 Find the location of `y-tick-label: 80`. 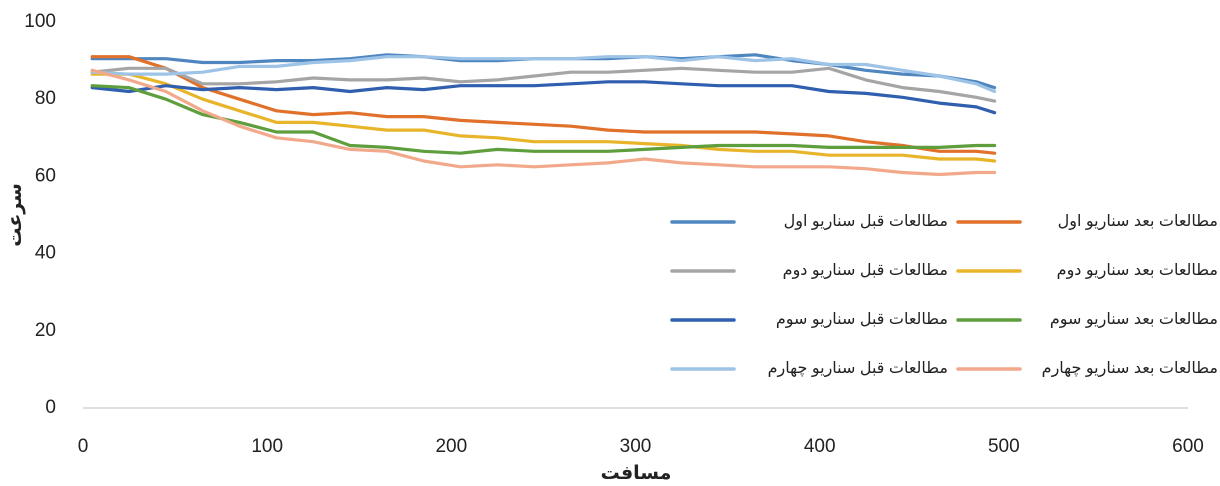

y-tick-label: 80 is located at coordinates (45, 98).